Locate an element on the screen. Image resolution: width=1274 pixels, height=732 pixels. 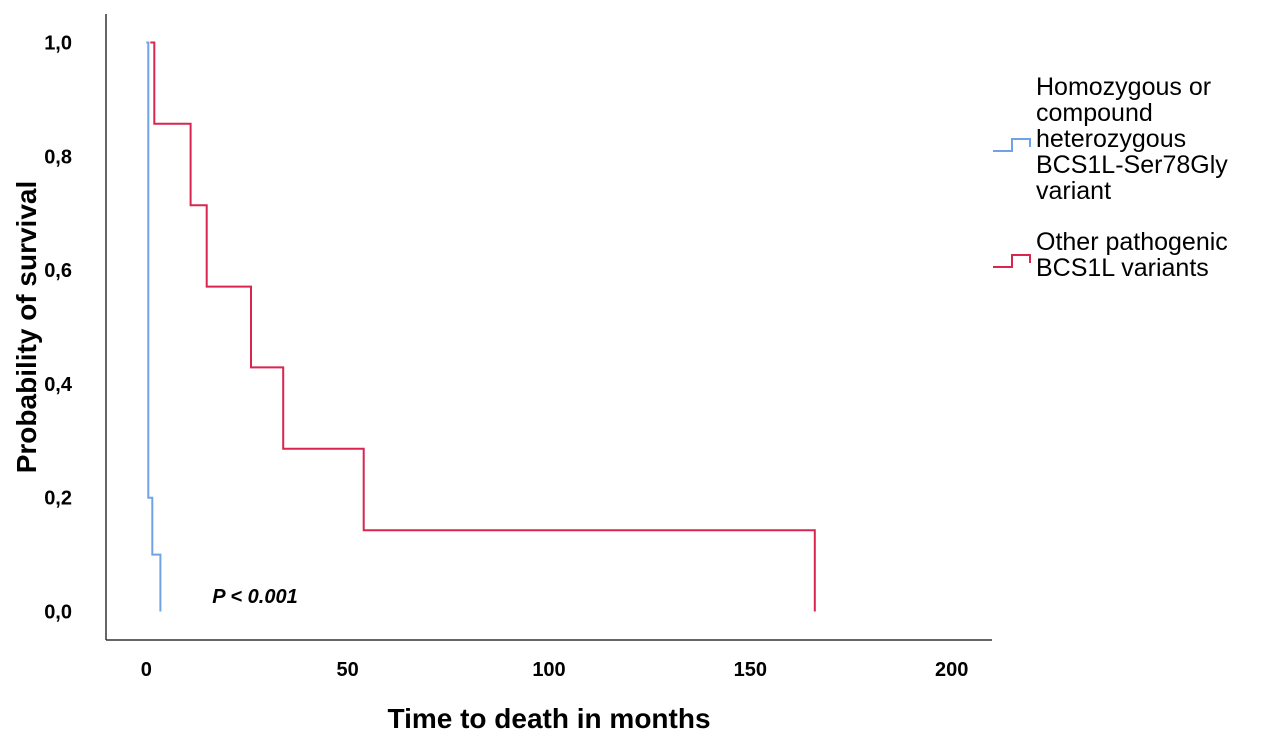
legend-label-line: heterozygous is located at coordinates (1111, 139).